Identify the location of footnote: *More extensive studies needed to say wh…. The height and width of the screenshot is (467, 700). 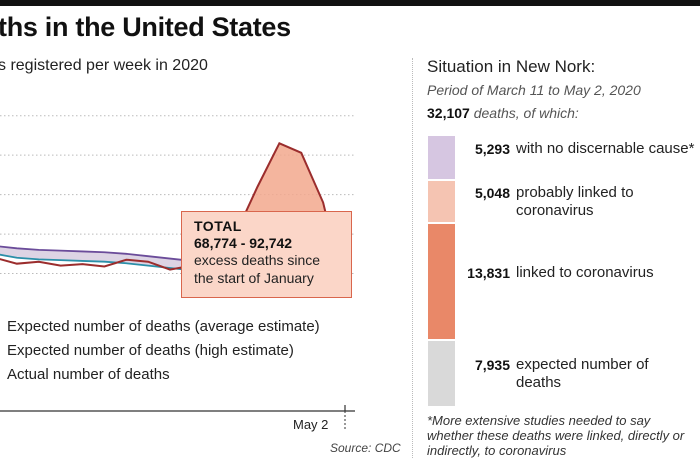
(556, 435).